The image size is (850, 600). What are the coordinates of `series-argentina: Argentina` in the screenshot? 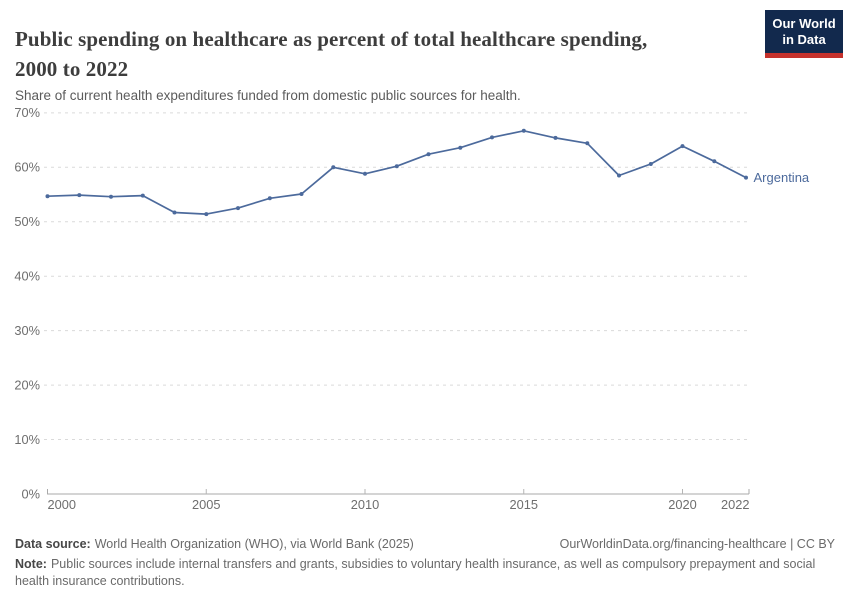 It's located at (427, 172).